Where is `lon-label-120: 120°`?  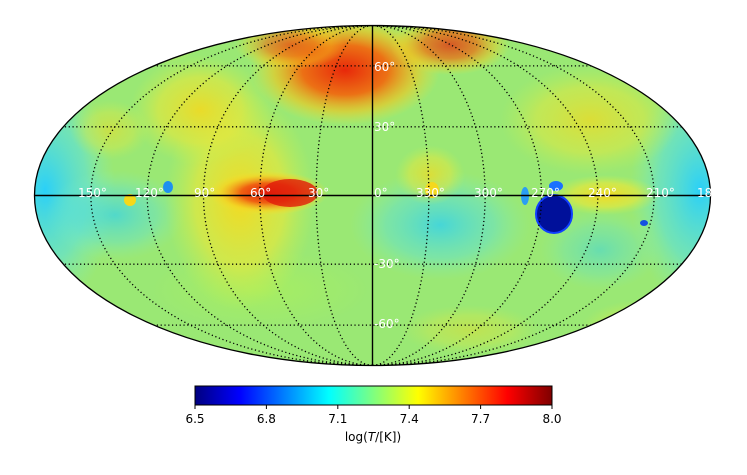 lon-label-120: 120° is located at coordinates (149, 193).